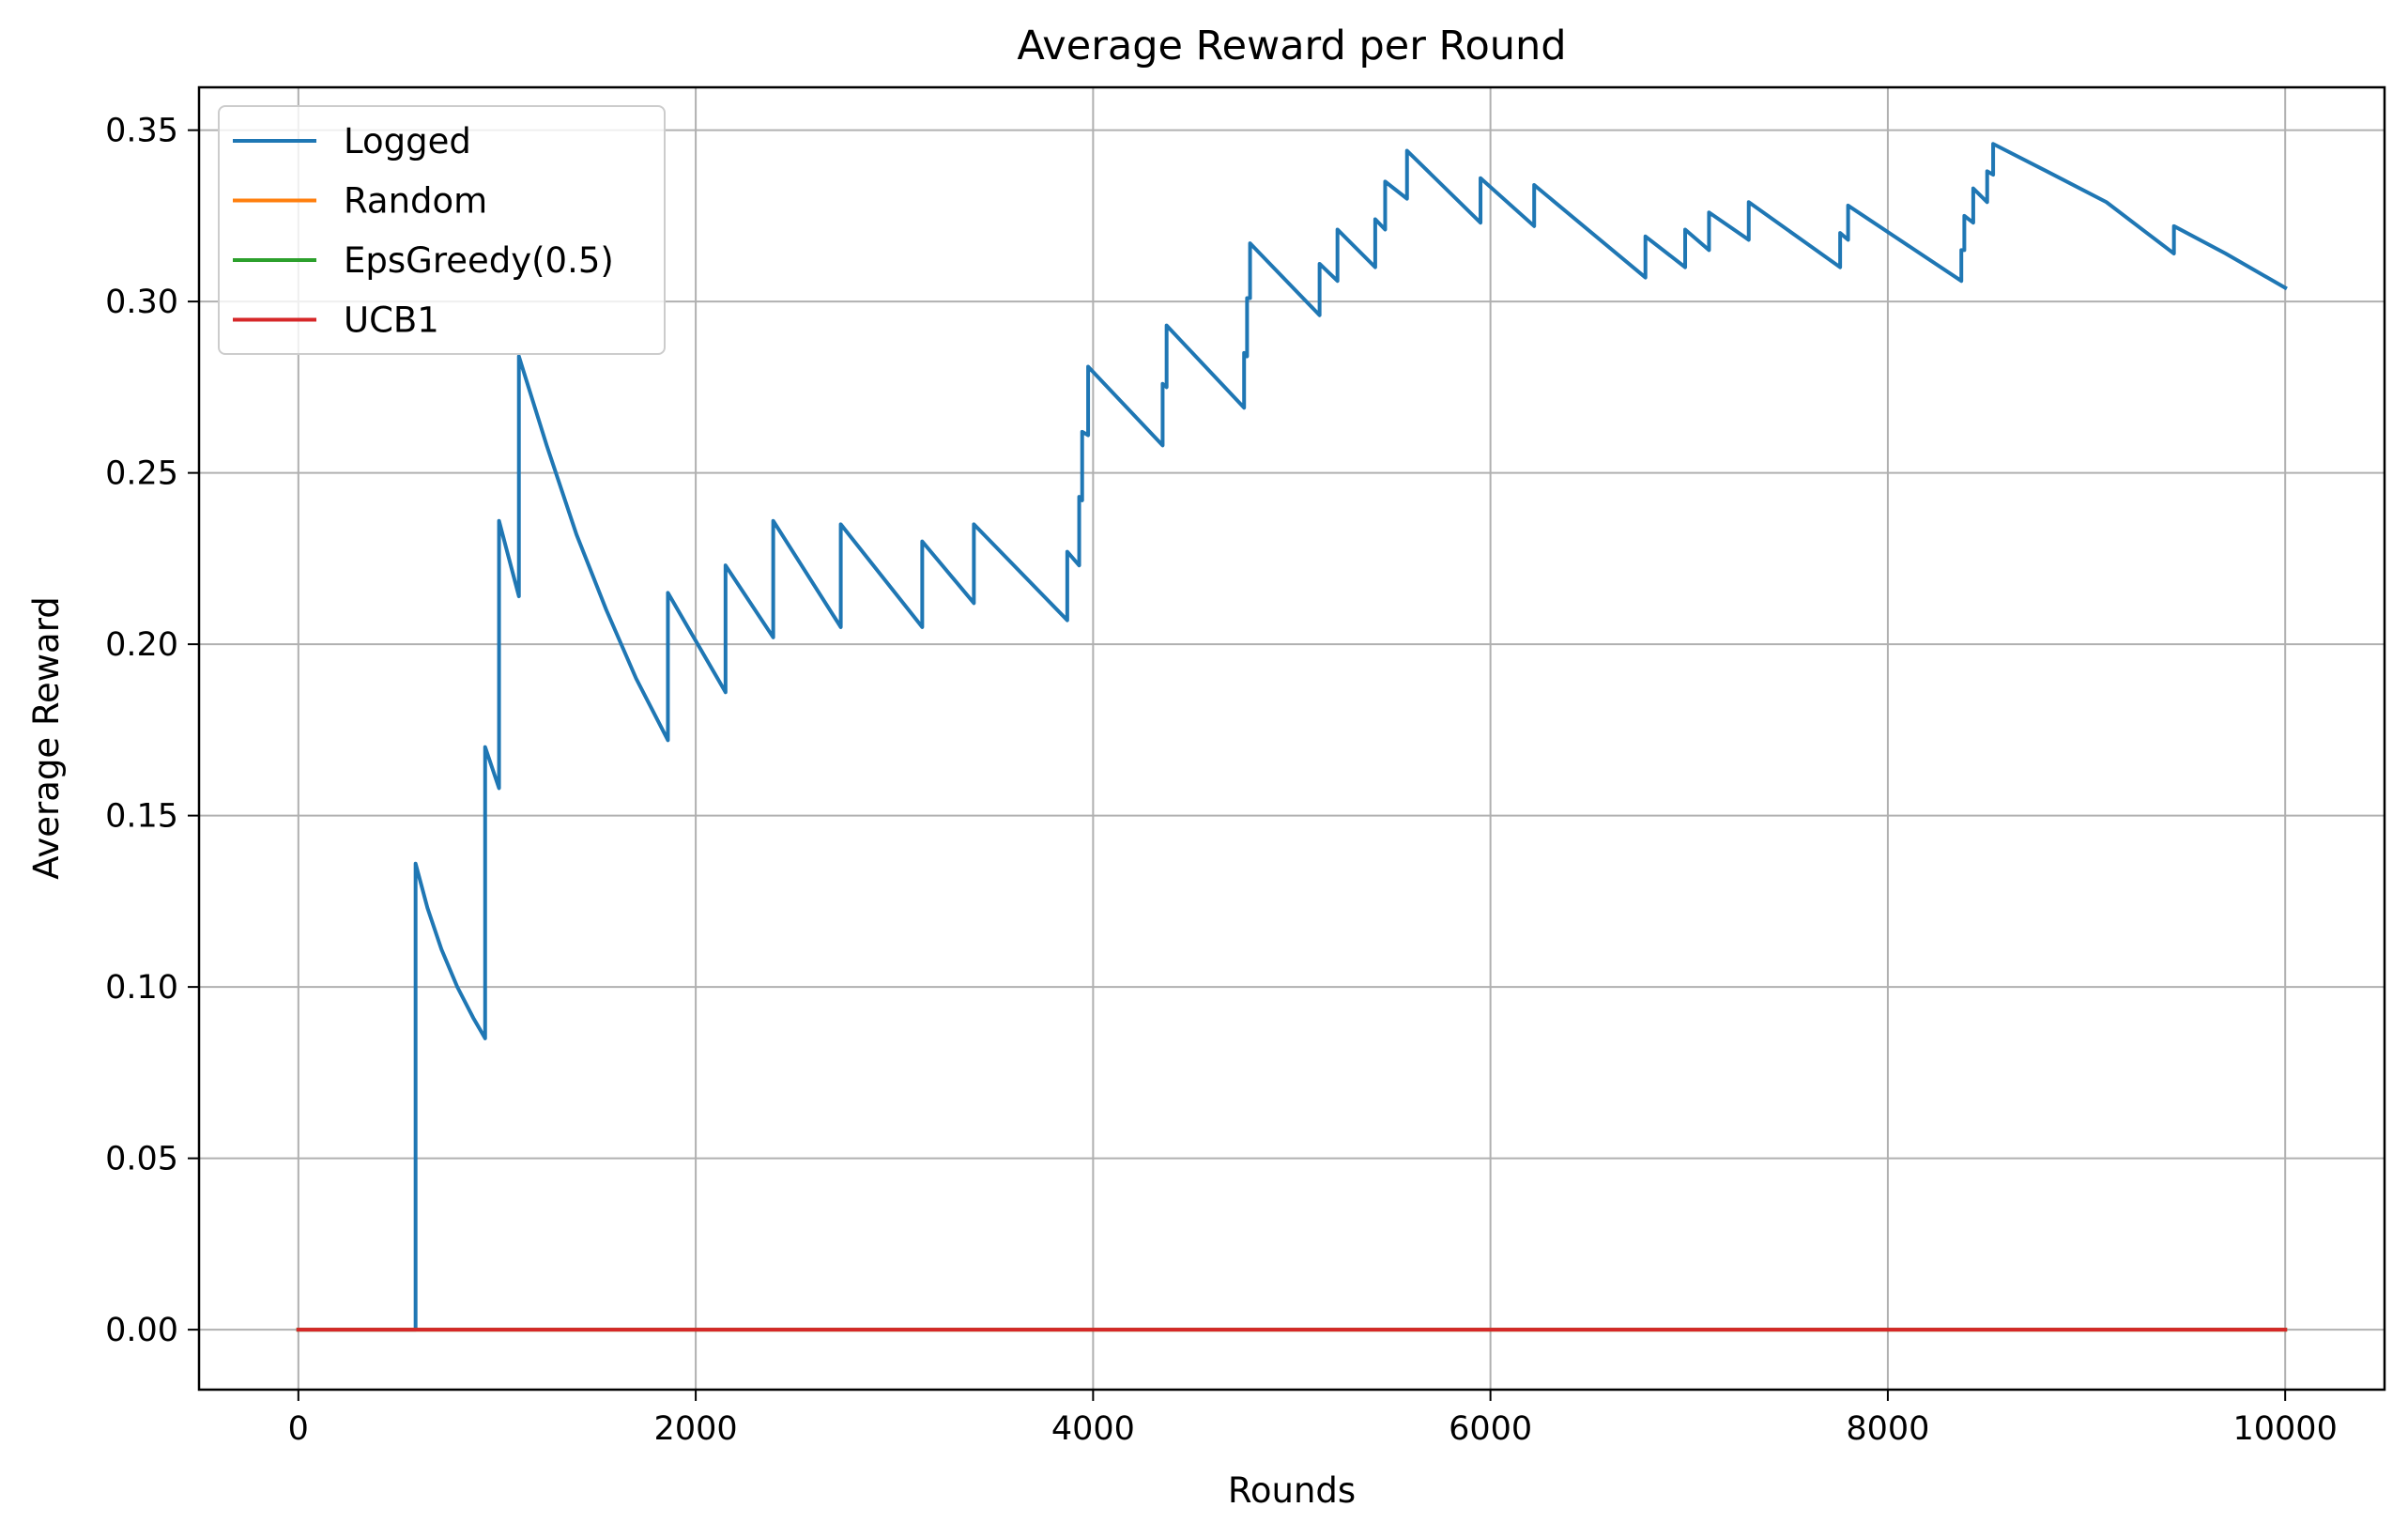  Describe the element at coordinates (391, 320) in the screenshot. I see `legend-label: UCB1` at that location.